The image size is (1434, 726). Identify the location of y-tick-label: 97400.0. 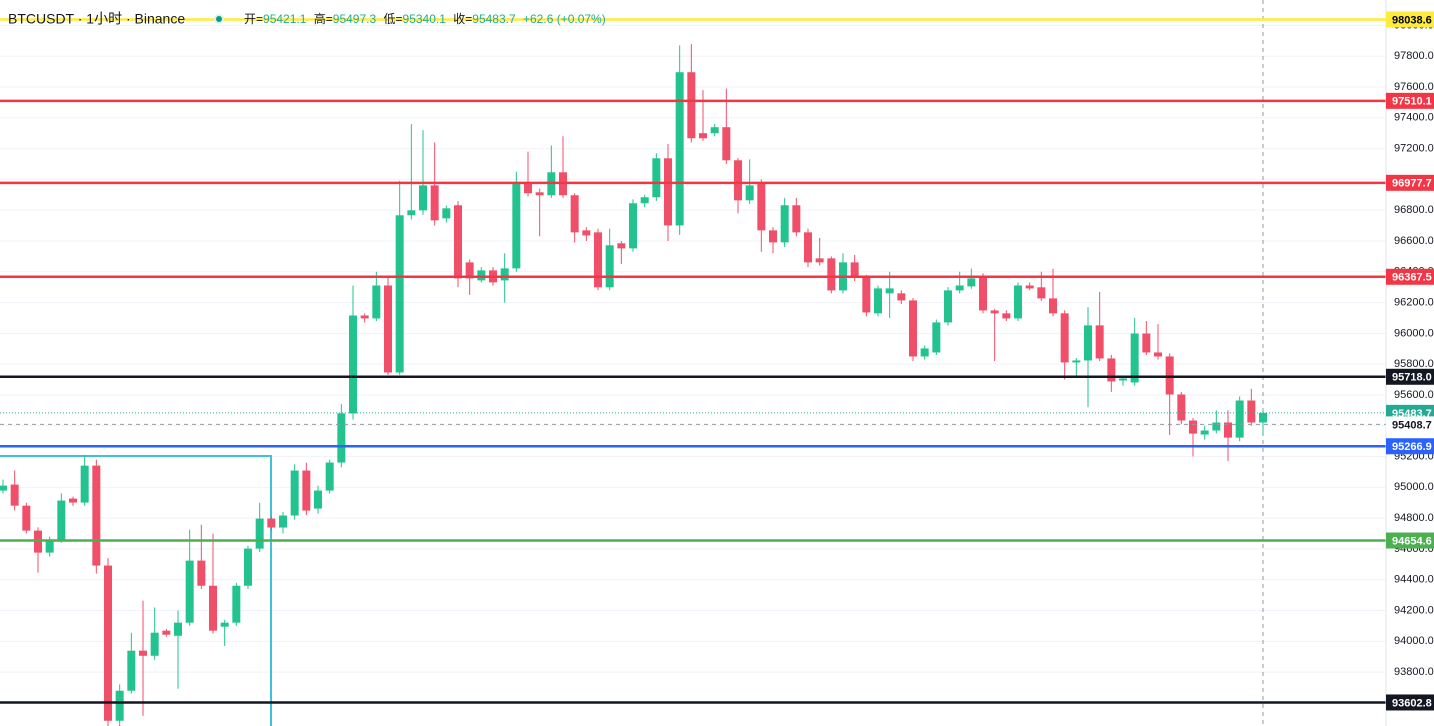
(1414, 118).